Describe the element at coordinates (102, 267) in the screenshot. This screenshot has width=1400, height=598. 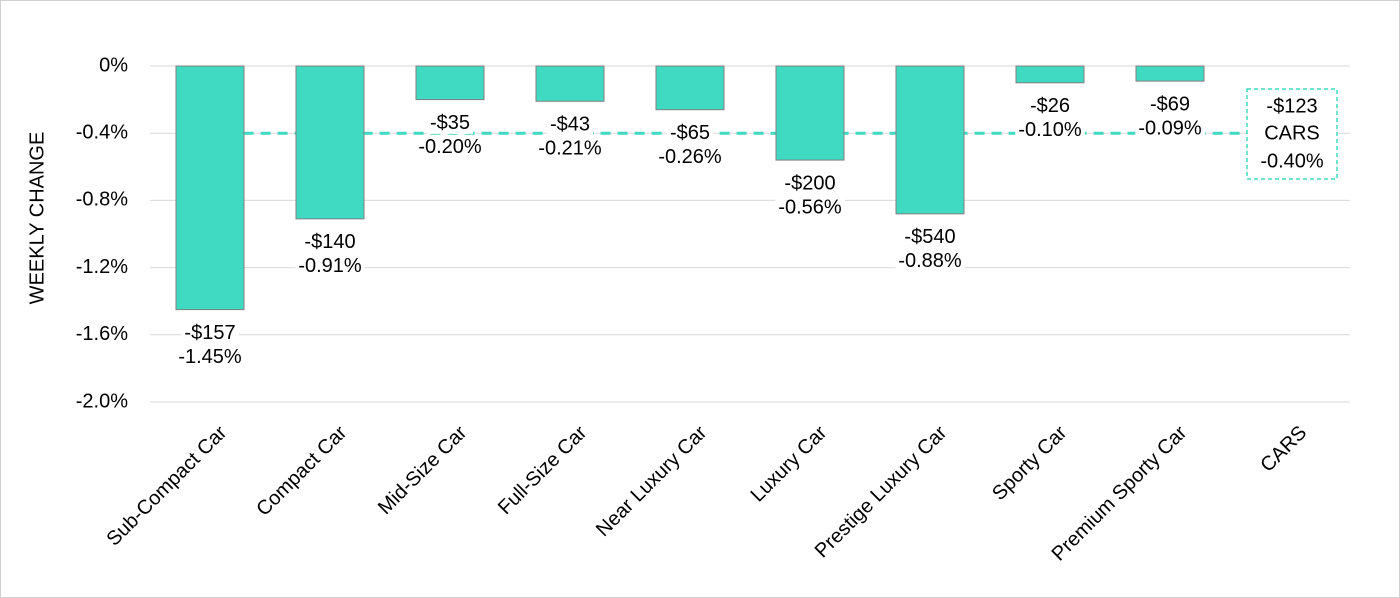
I see `y-tick-label: -1.2%` at that location.